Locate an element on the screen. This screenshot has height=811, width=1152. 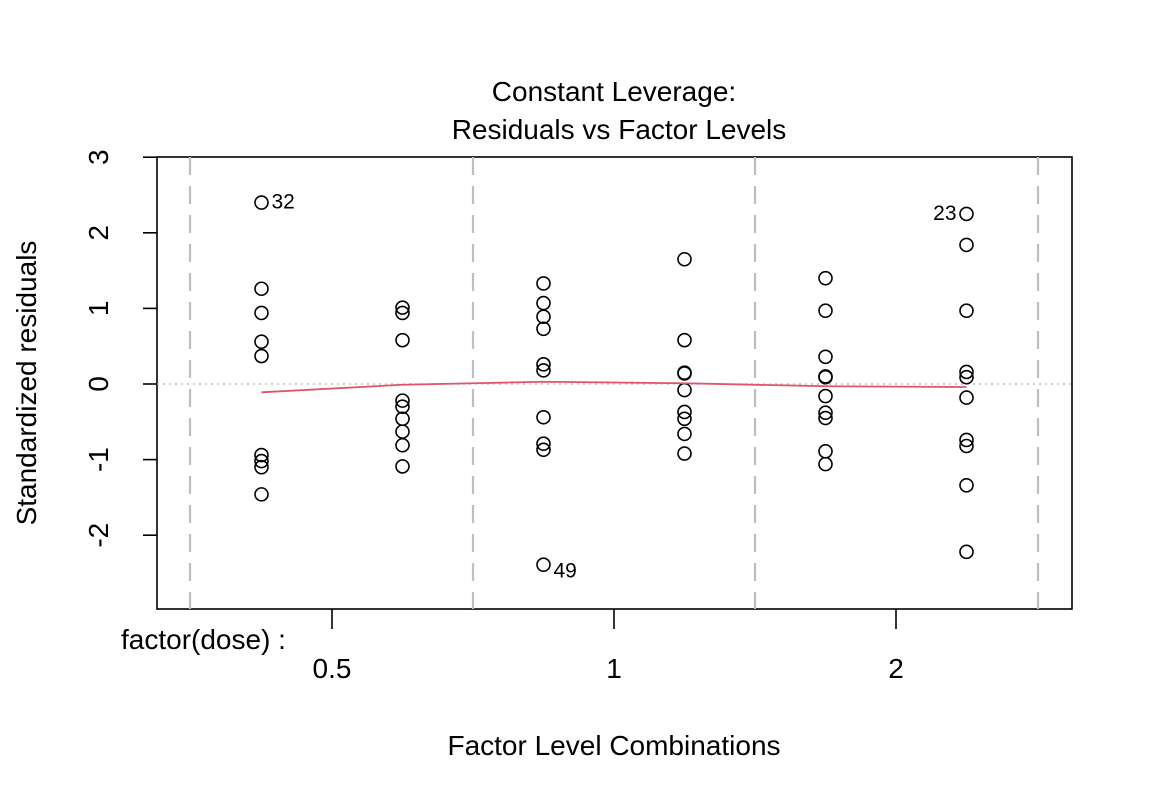
x-tick-label-2: 2 is located at coordinates (896, 668).